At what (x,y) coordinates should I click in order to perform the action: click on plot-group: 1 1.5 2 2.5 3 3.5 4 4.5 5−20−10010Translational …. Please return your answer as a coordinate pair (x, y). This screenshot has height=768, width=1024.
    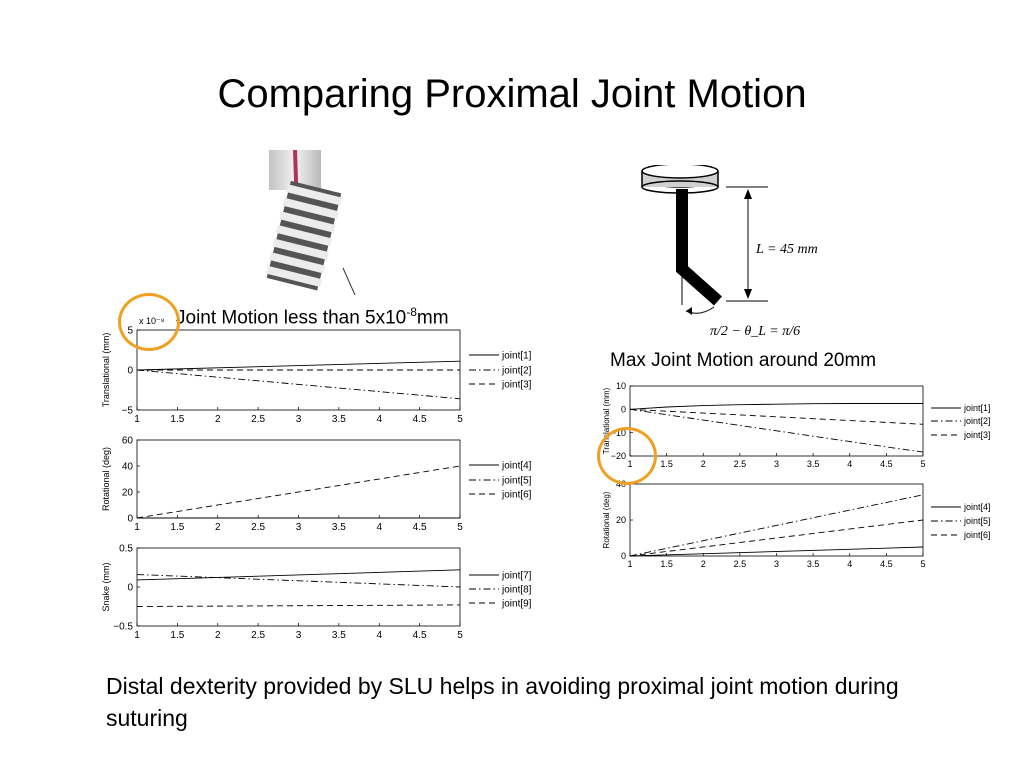
    Looking at the image, I should click on (796, 425).